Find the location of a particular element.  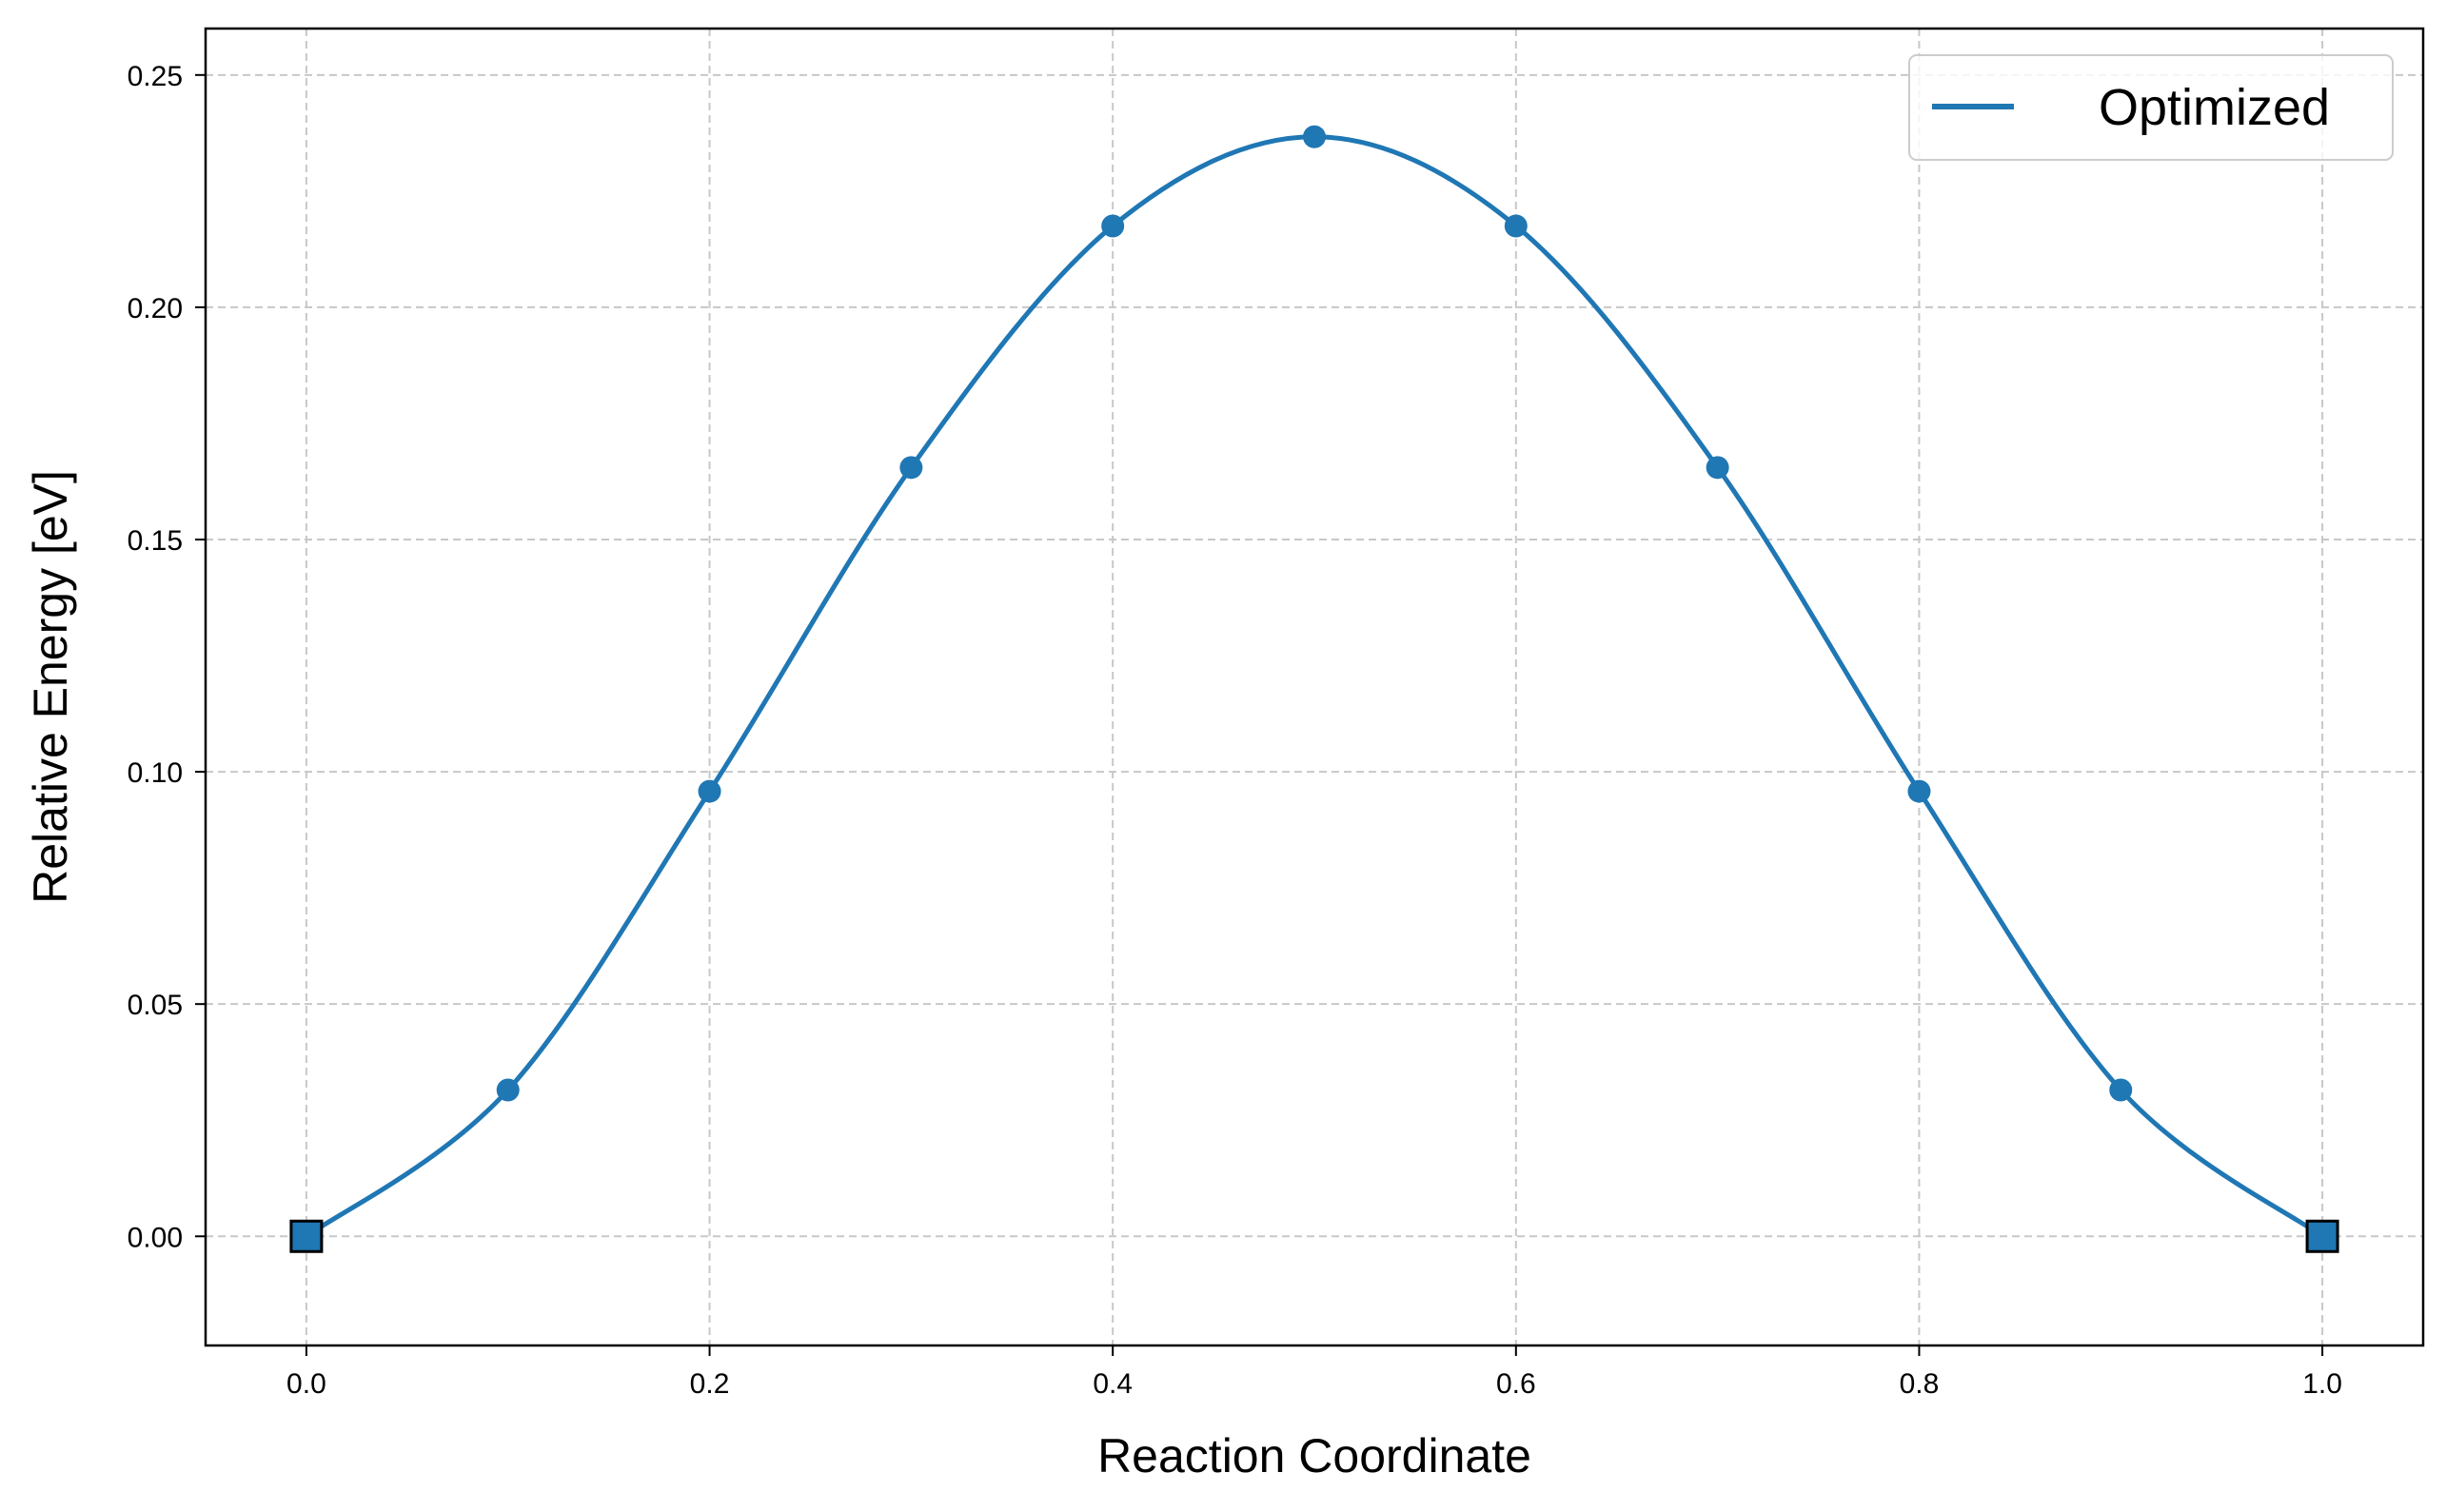

x-tick-label: 1.0 is located at coordinates (2322, 1384).